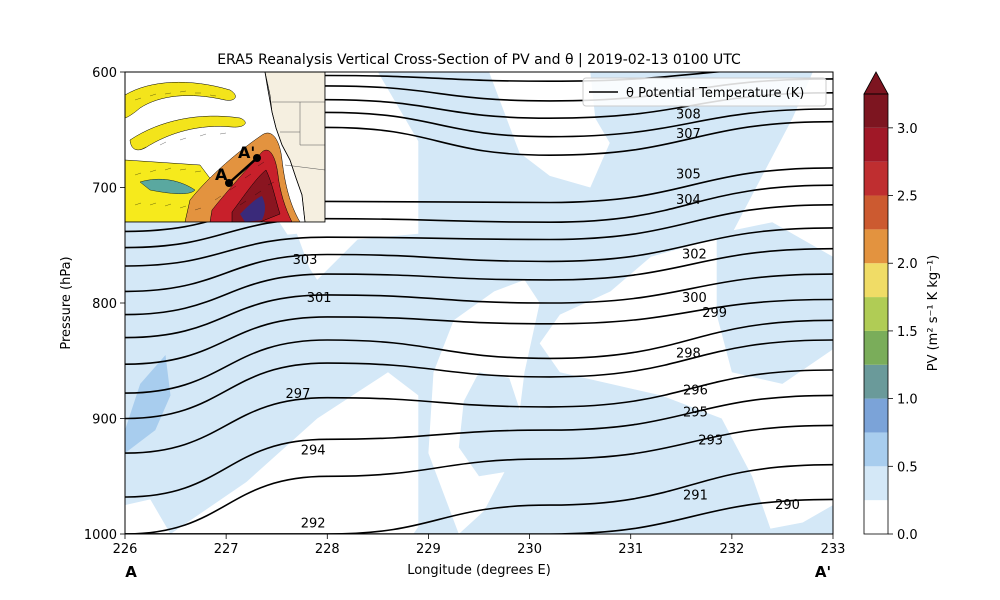 This screenshot has height=600, width=1000. What do you see at coordinates (319, 298) in the screenshot?
I see `theta-label-301: 301` at bounding box center [319, 298].